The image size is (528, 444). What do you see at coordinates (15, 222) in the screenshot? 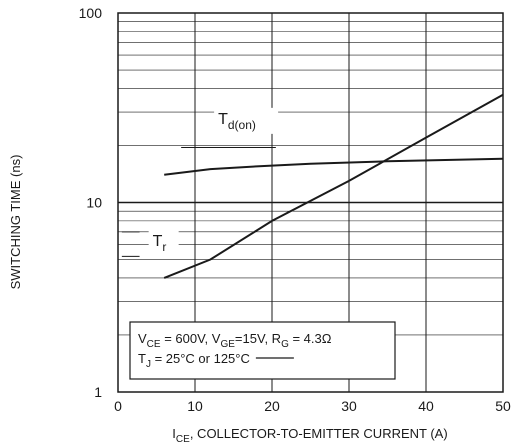
I see `y-axis-label: SWITCHING TIME (ns)` at bounding box center [15, 222].